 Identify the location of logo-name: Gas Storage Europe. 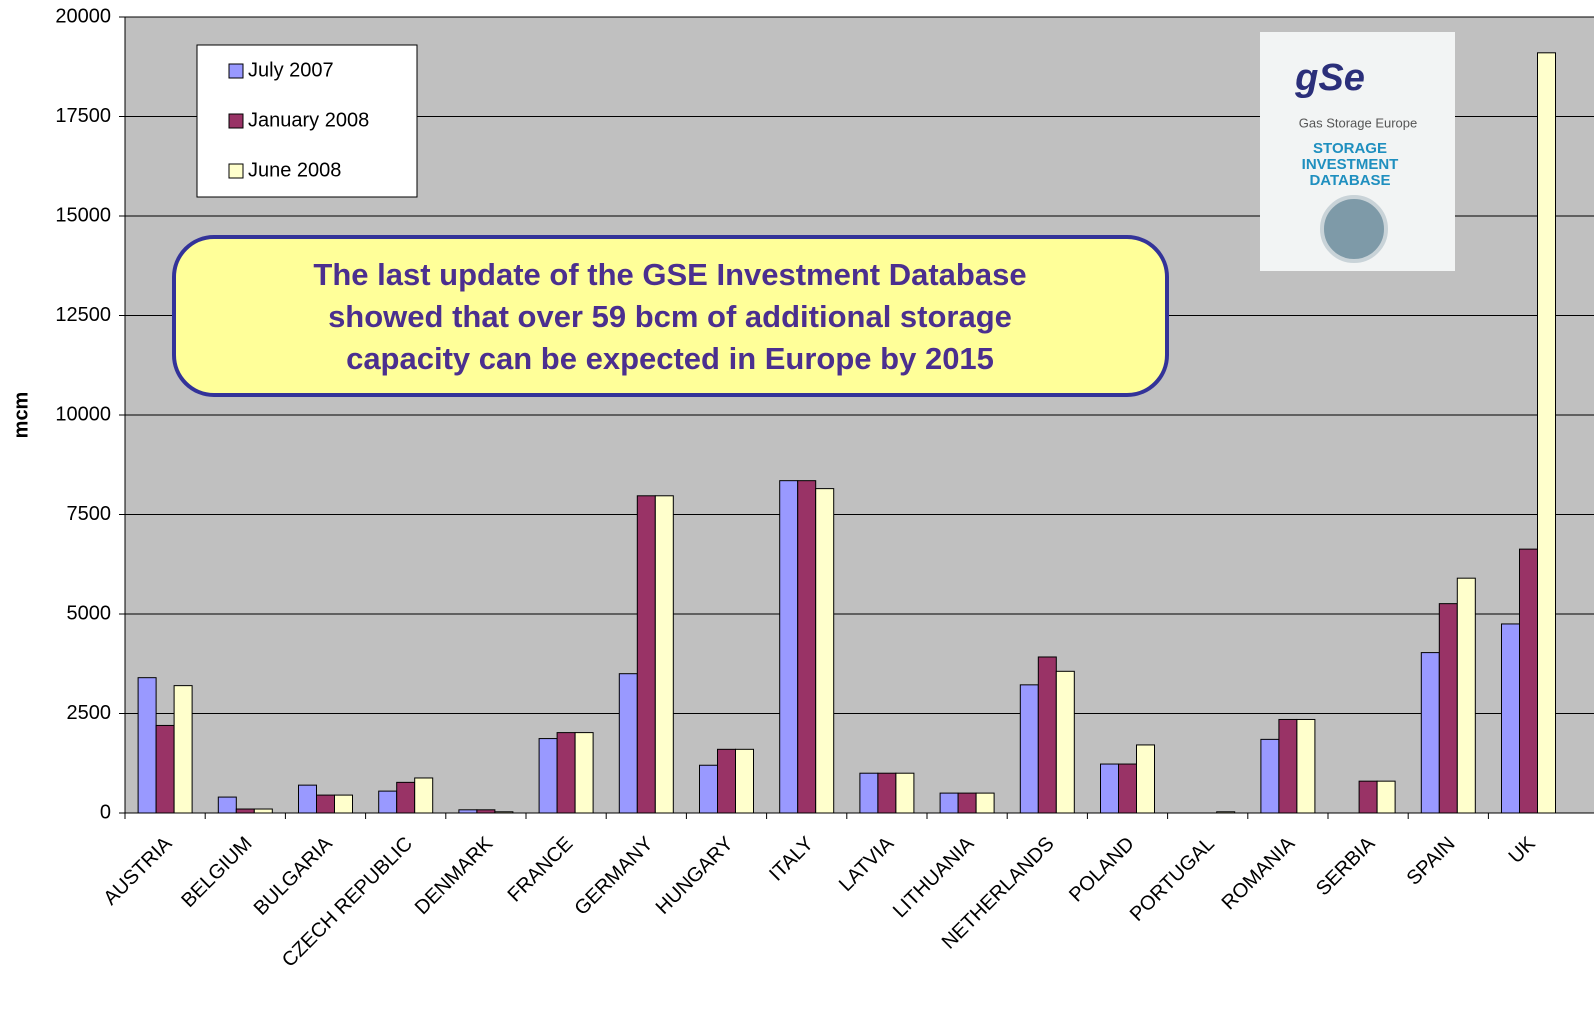
(1358, 122).